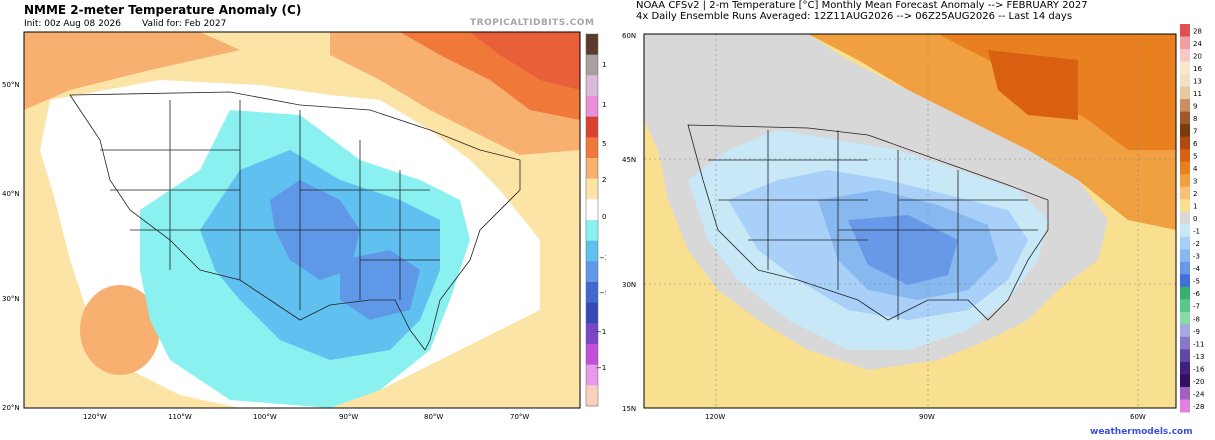  I want to click on colorbar-label: 7, so click(1195, 132).